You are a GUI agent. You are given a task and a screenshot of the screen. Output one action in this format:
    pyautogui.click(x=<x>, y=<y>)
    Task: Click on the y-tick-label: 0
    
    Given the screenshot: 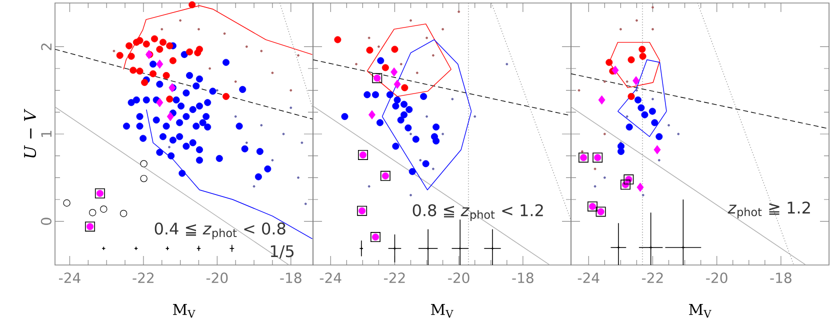 What is the action you would take?
    pyautogui.click(x=46, y=221)
    